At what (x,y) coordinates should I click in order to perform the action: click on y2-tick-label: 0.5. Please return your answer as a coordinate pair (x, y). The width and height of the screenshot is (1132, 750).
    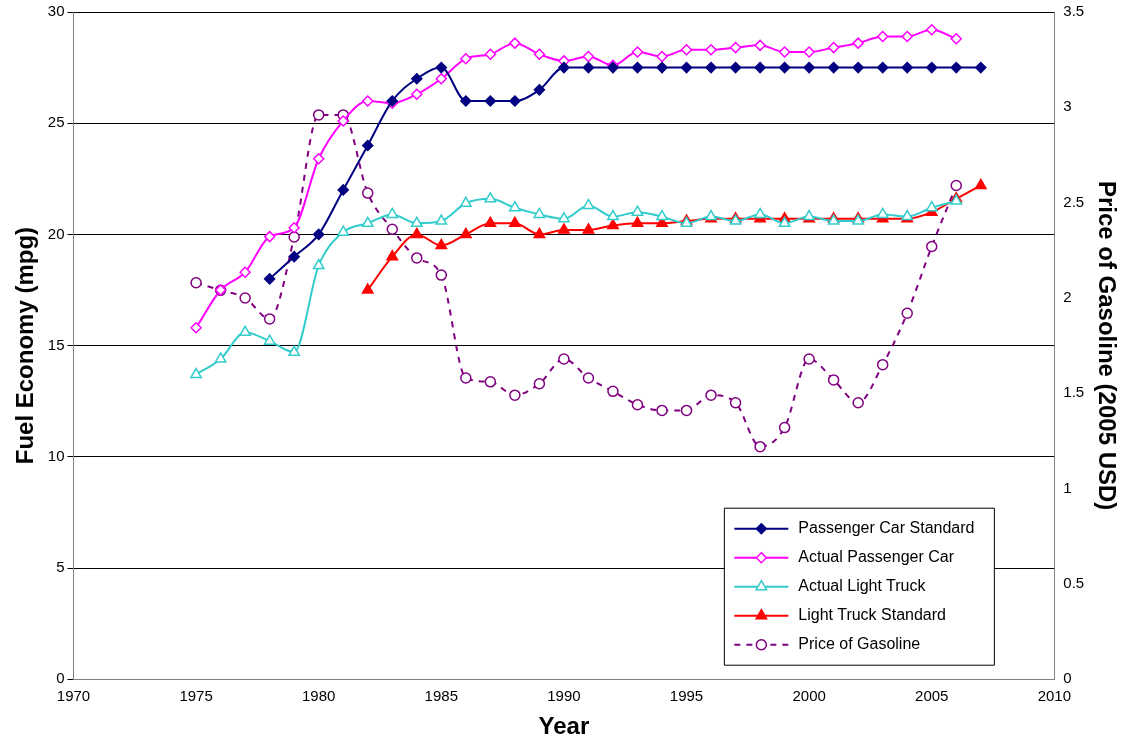
    Looking at the image, I should click on (1074, 583).